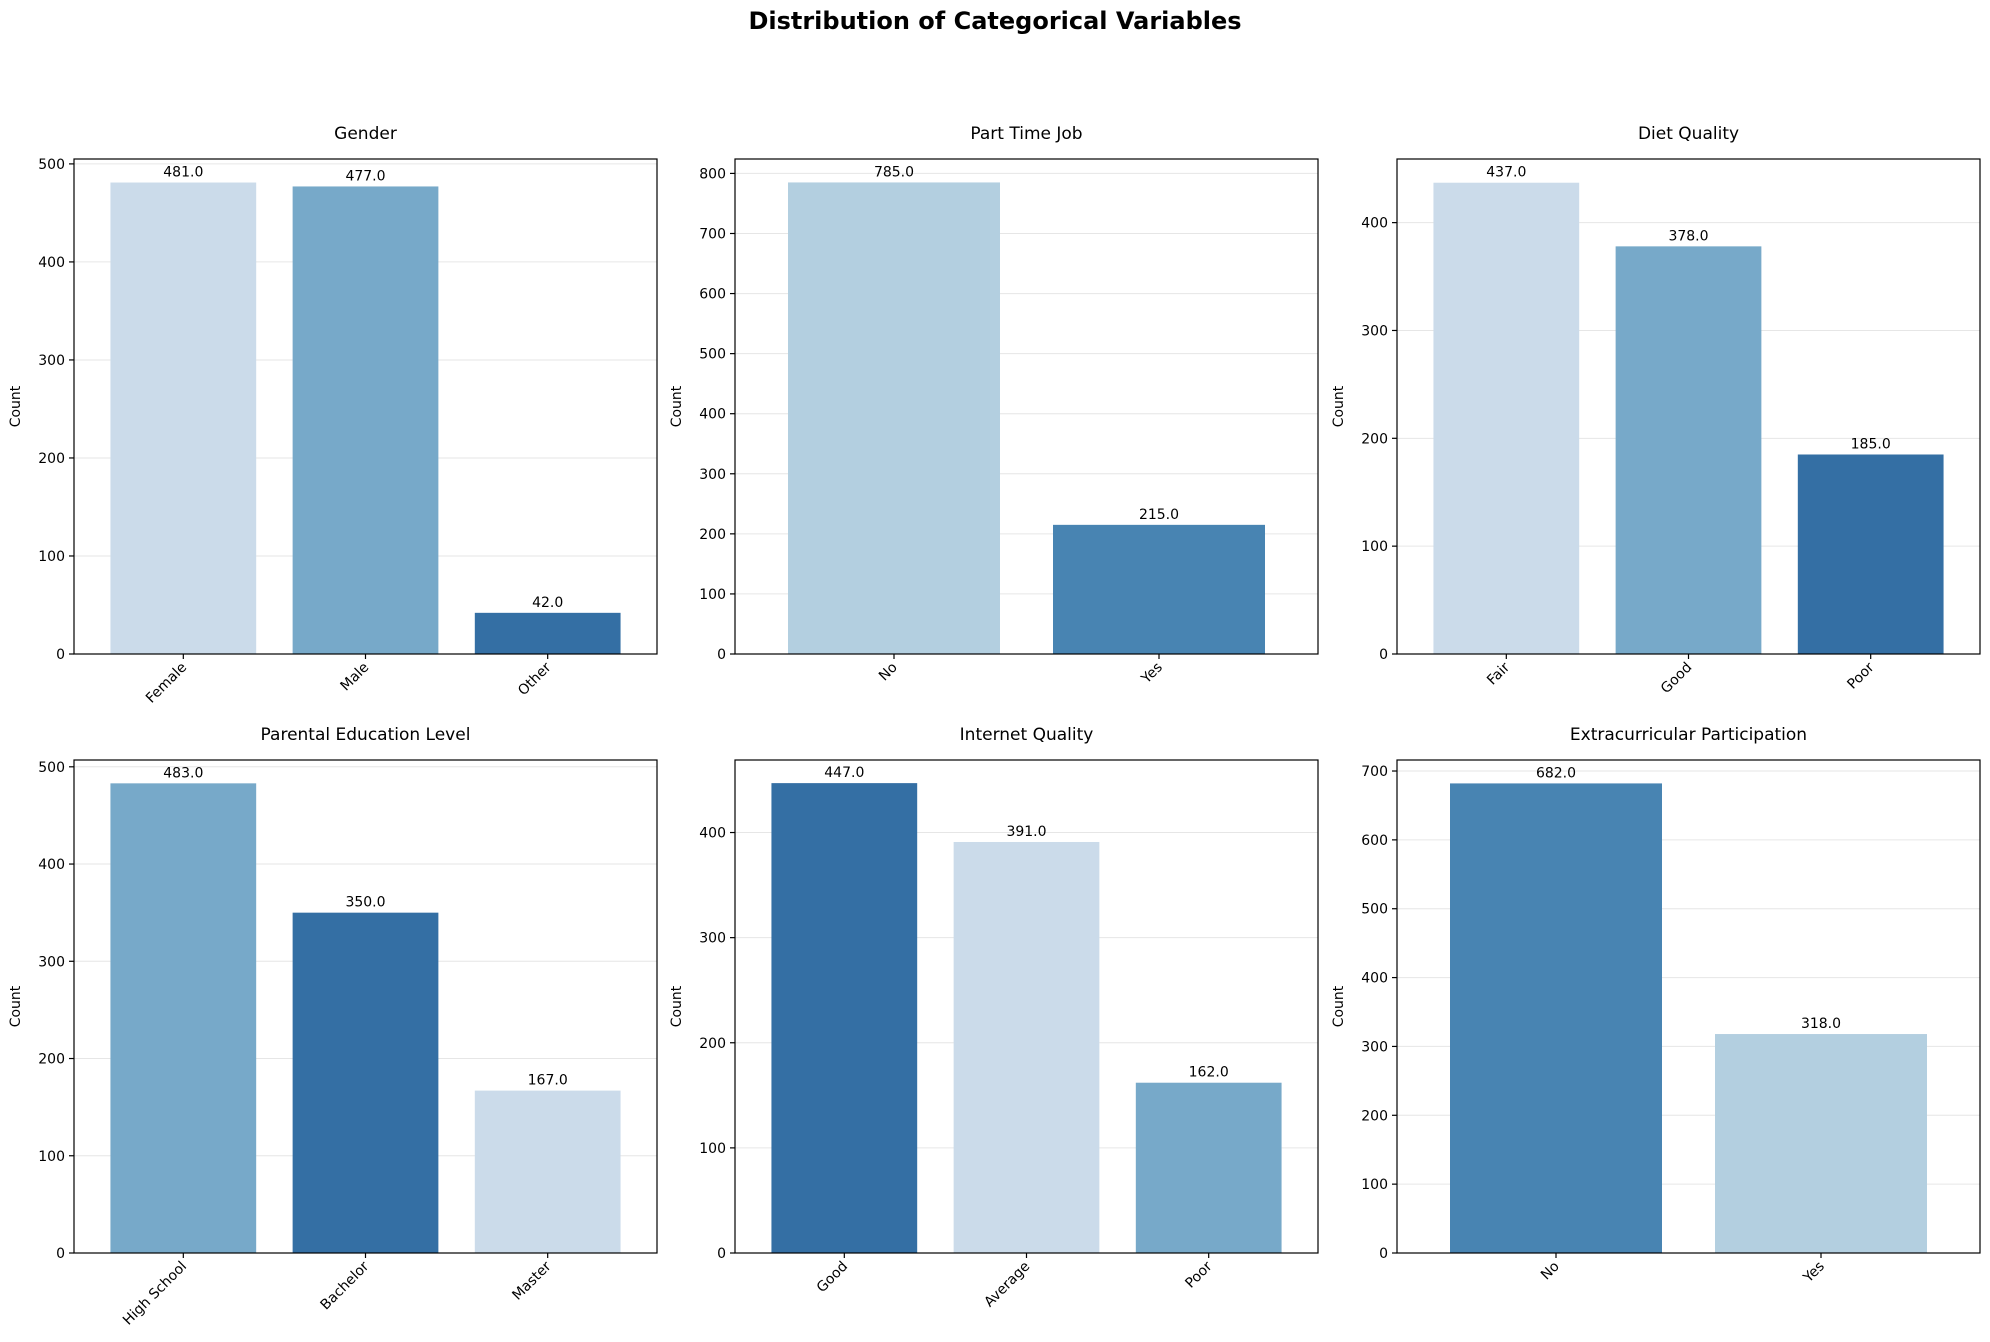 This screenshot has height=1342, width=1990. What do you see at coordinates (1026, 832) in the screenshot?
I see `data-label: 391.0` at bounding box center [1026, 832].